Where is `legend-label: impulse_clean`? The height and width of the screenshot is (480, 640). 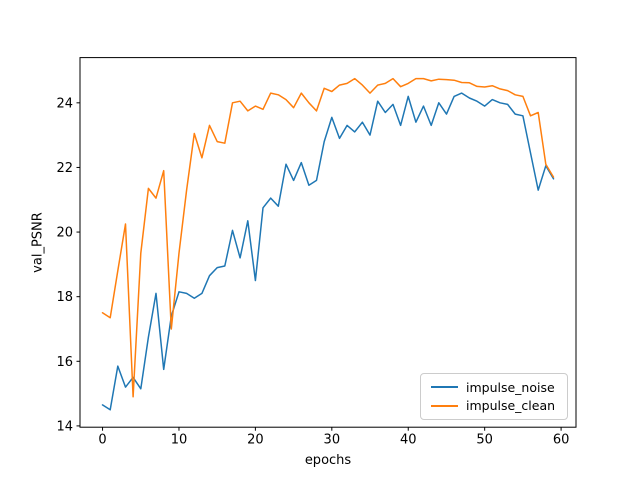
legend-label: impulse_clean is located at coordinates (511, 406).